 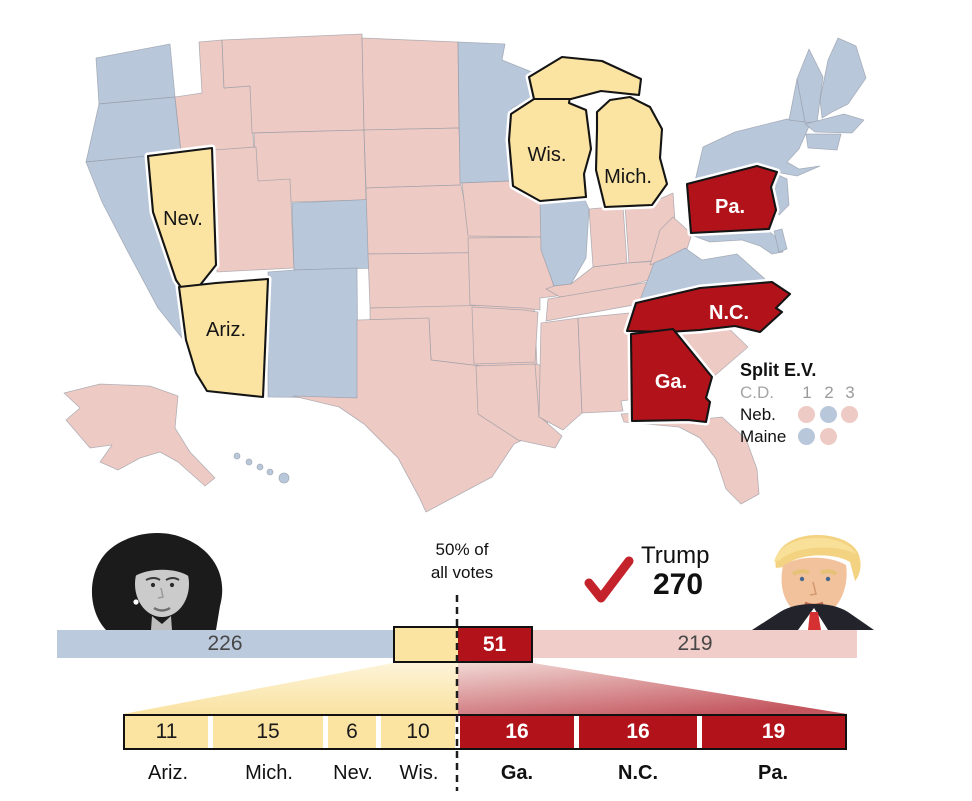 I want to click on uncalled-ev-box: 51, so click(x=463, y=644).